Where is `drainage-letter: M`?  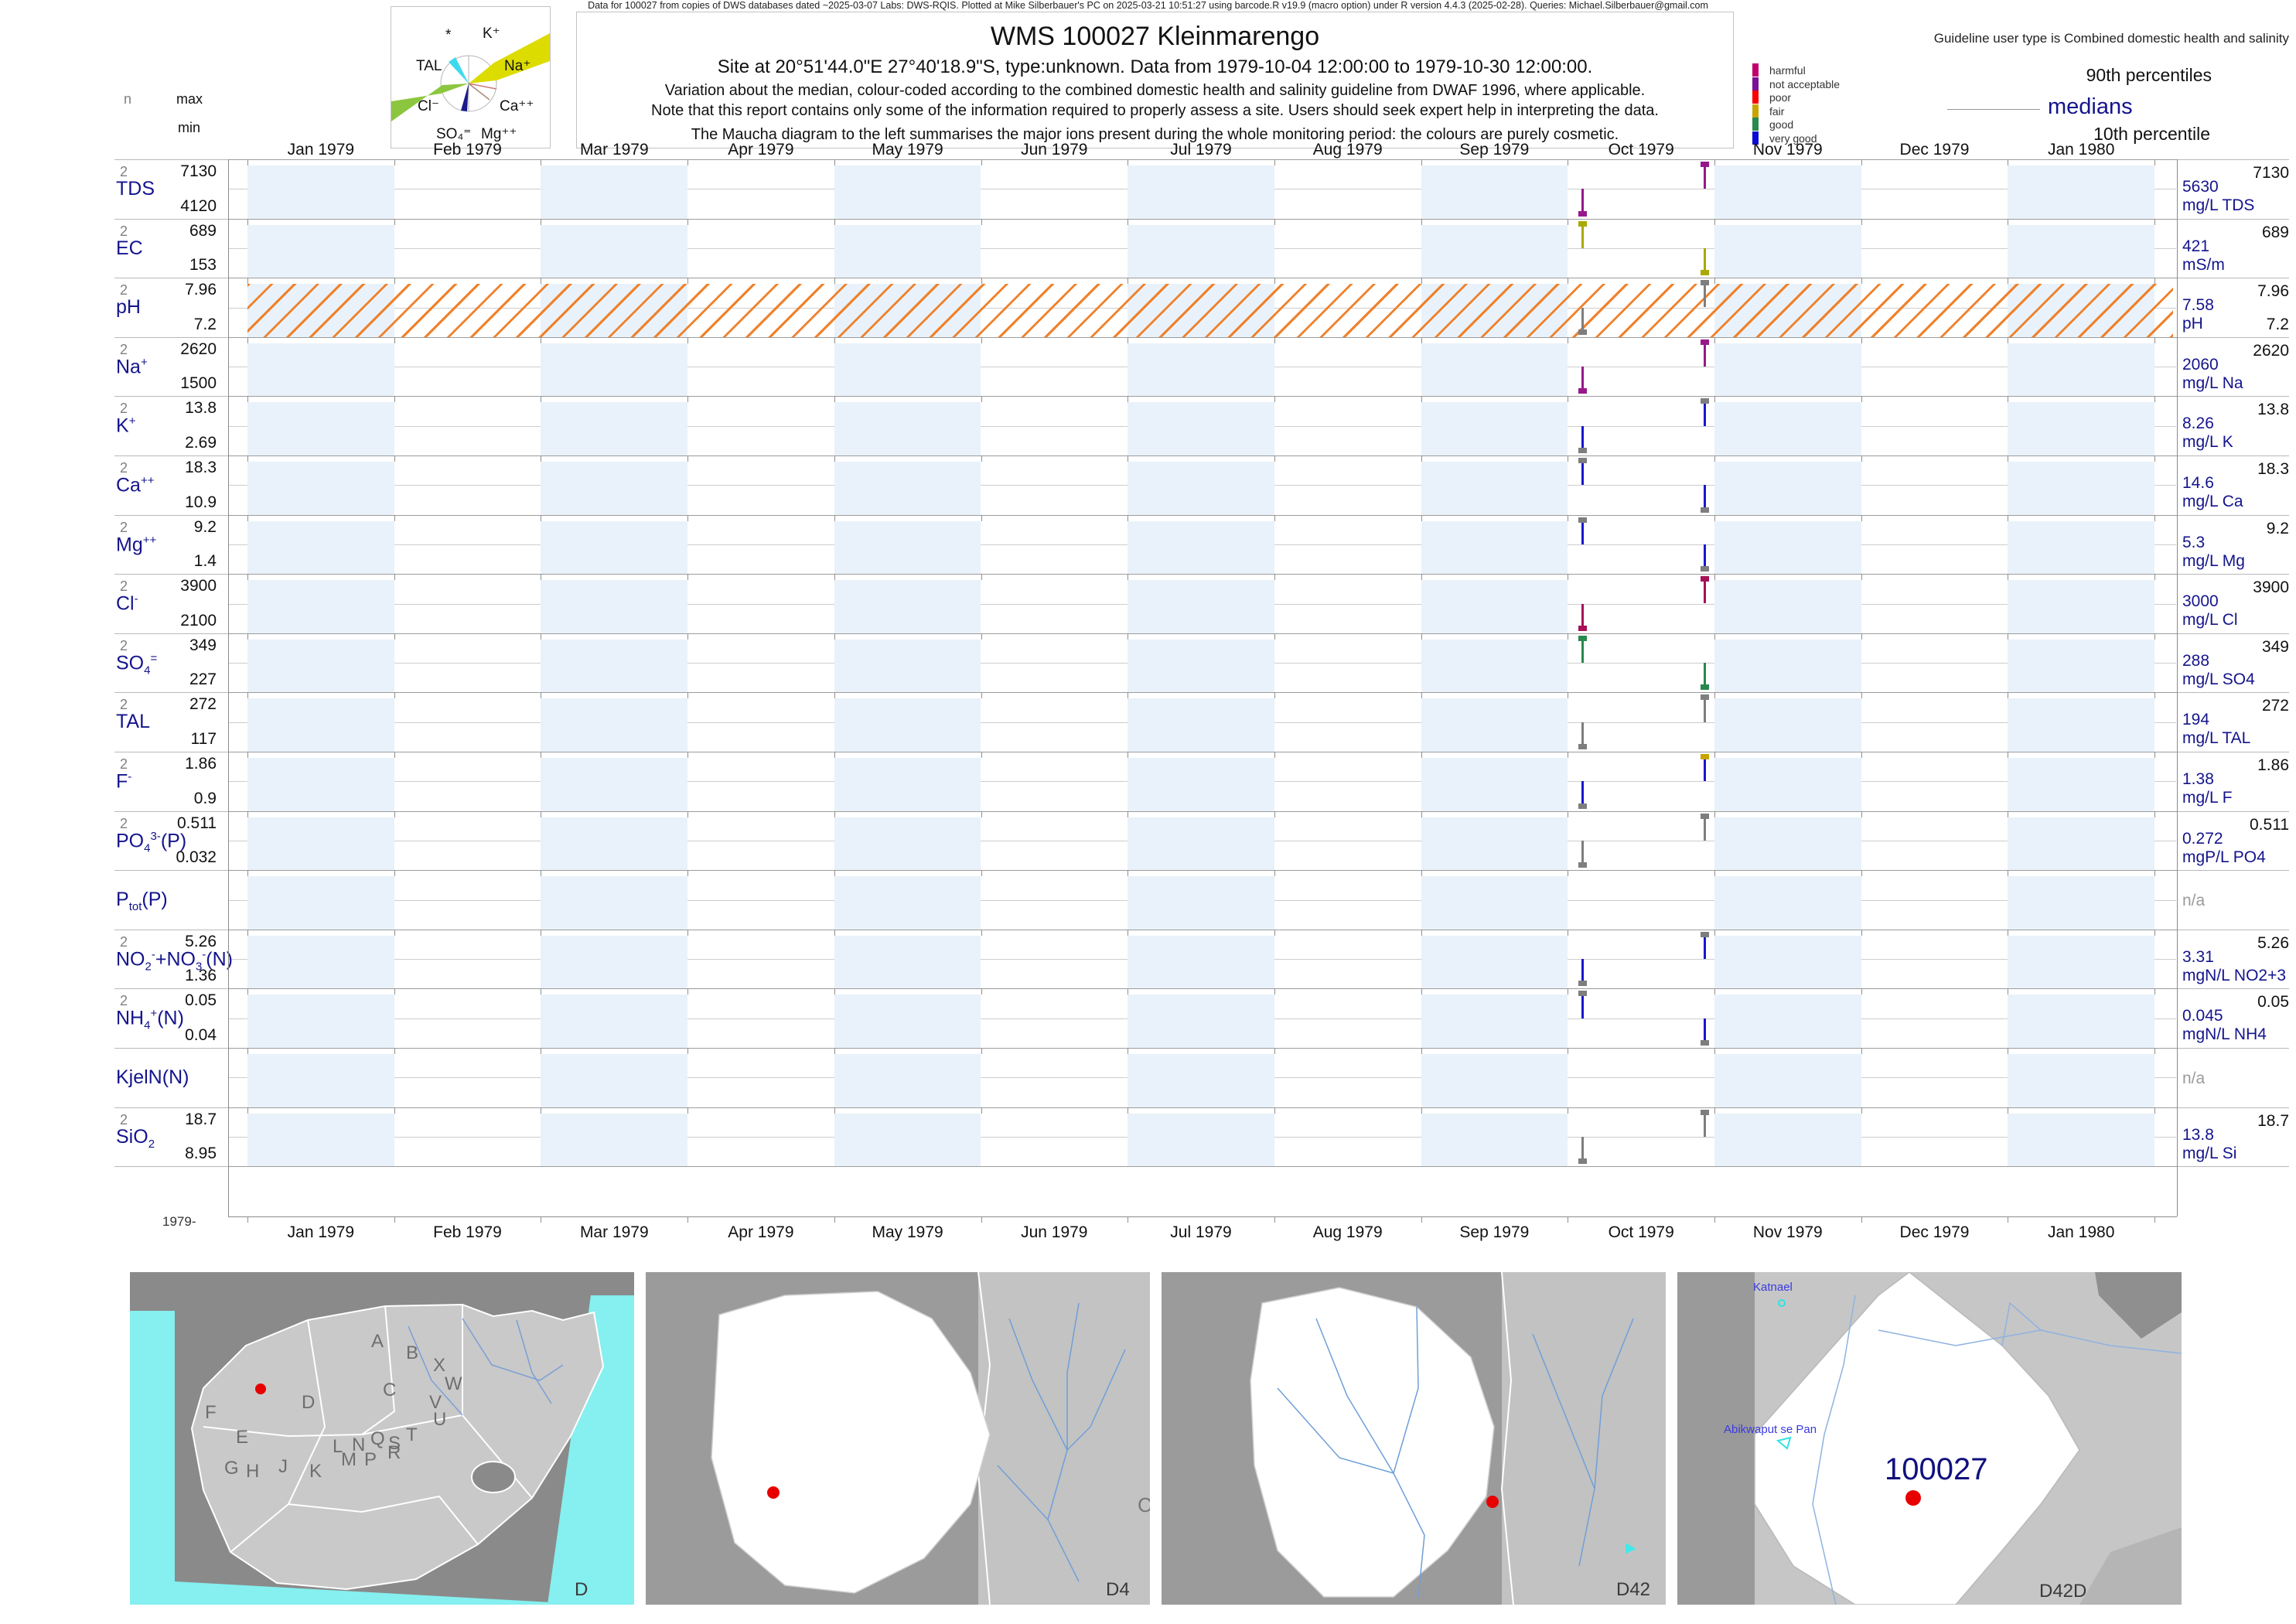 drainage-letter: M is located at coordinates (349, 1459).